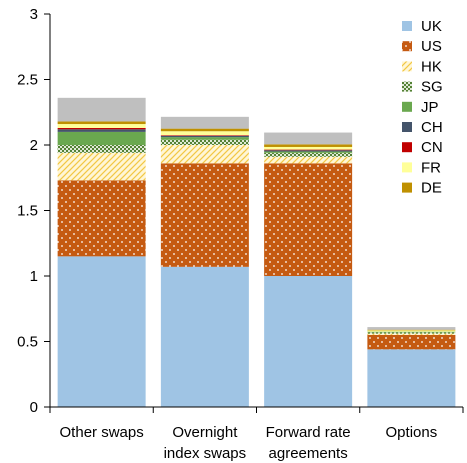 Image resolution: width=467 pixels, height=463 pixels. What do you see at coordinates (431, 167) in the screenshot?
I see `legend-label-fr: FR` at bounding box center [431, 167].